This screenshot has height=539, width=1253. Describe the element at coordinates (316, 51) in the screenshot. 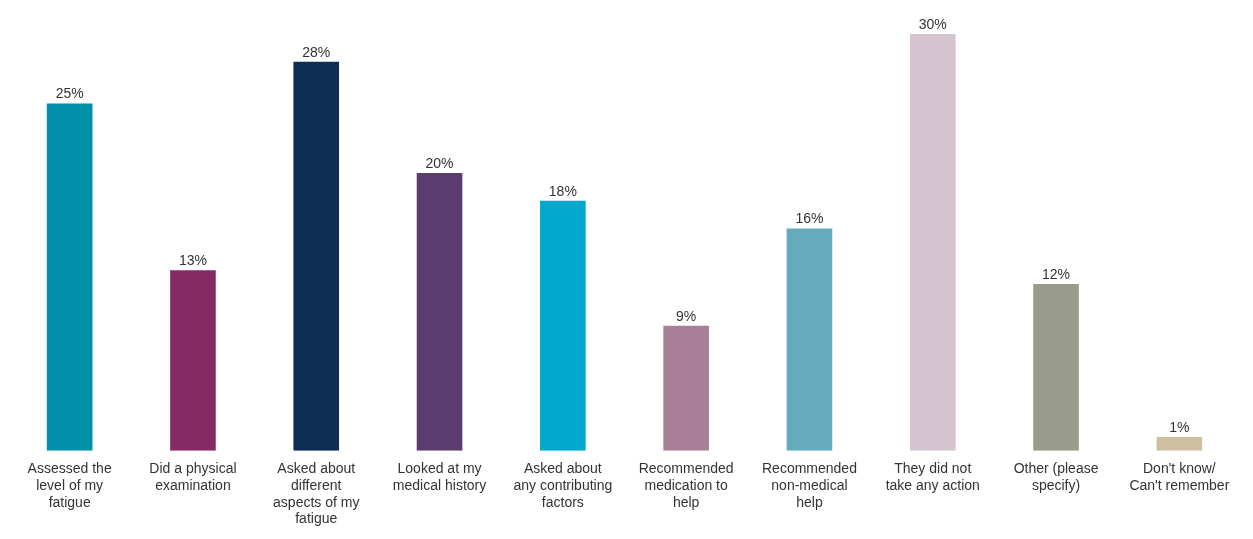

I see `data-label: 28%` at that location.